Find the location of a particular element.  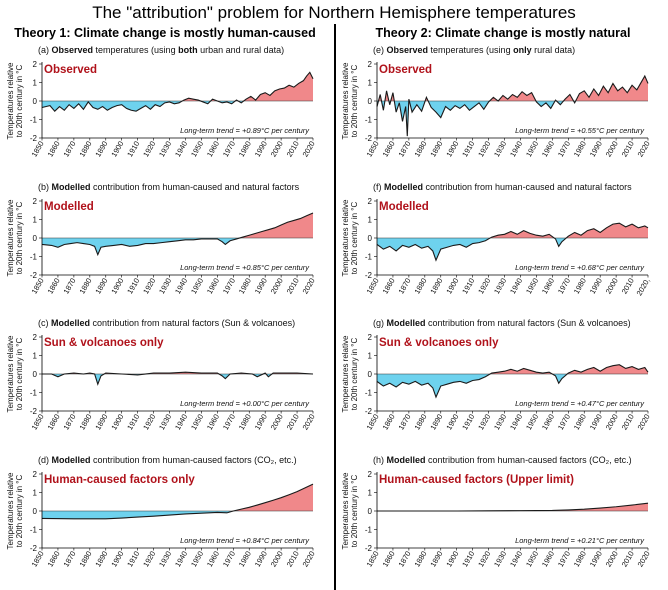

panel-title-part: (h) is located at coordinates (380, 460).